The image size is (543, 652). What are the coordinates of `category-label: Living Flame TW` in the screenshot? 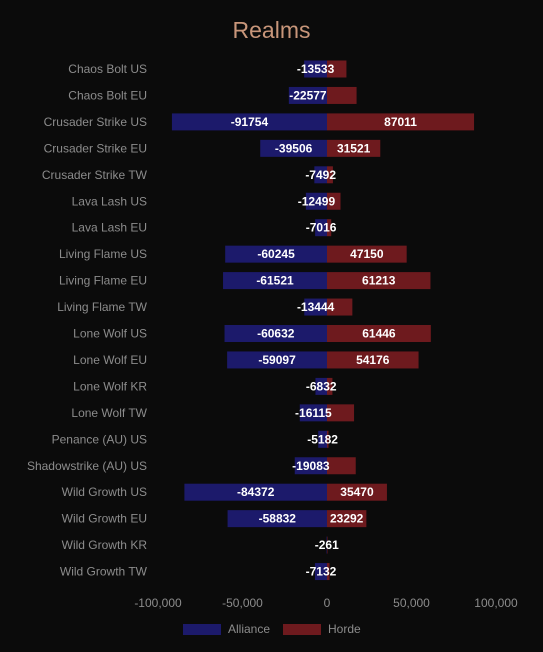 It's located at (102, 307).